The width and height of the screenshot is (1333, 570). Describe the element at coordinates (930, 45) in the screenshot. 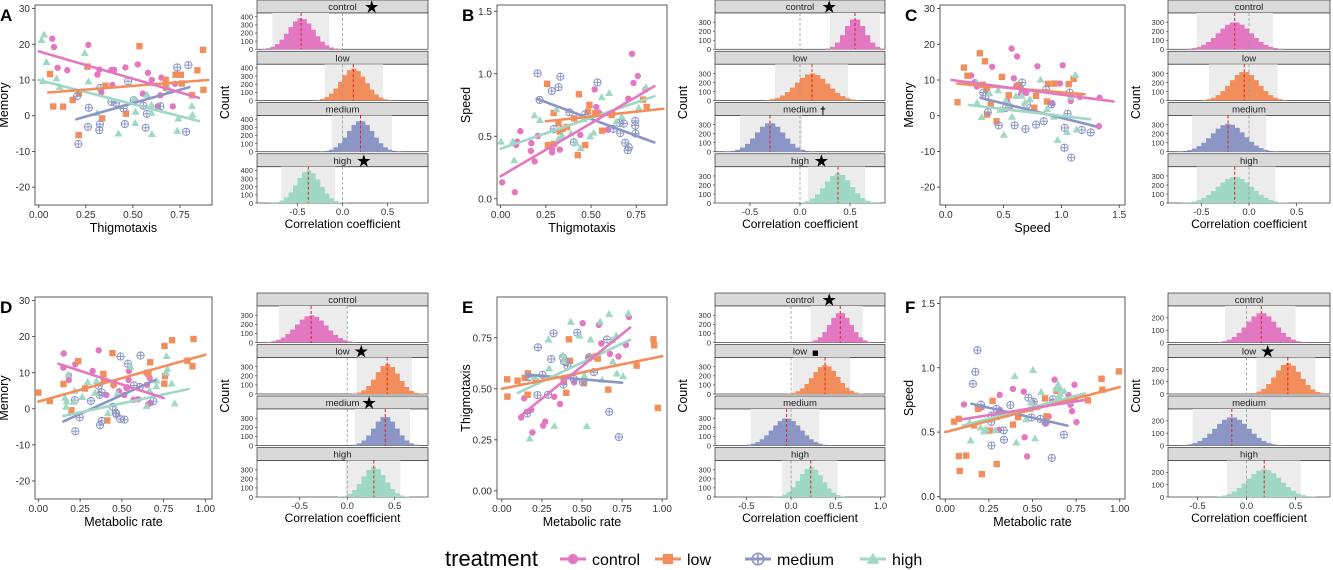

I see `y-tick-label: 20` at that location.